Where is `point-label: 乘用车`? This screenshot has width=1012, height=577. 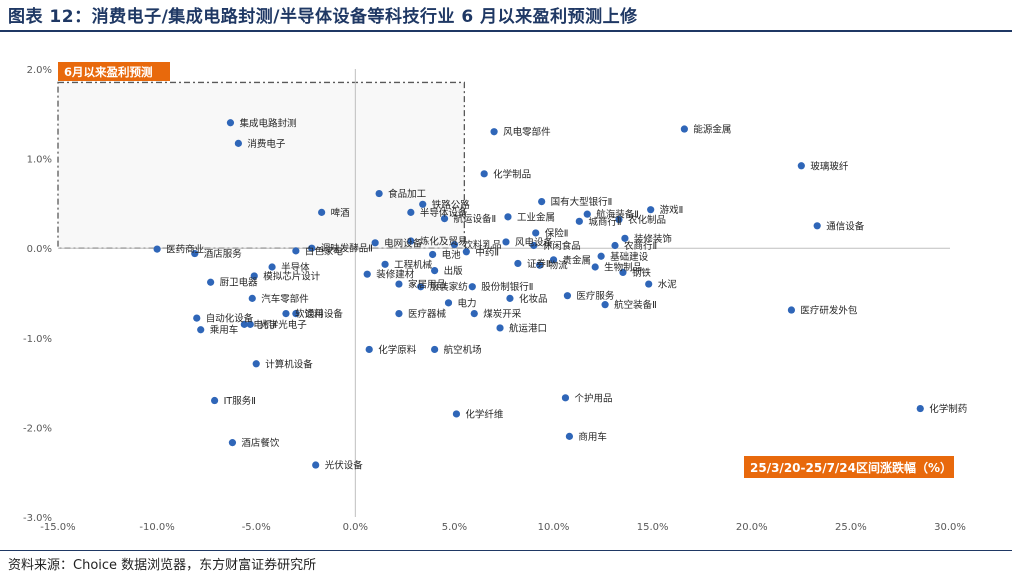 point-label: 乘用车 is located at coordinates (224, 330).